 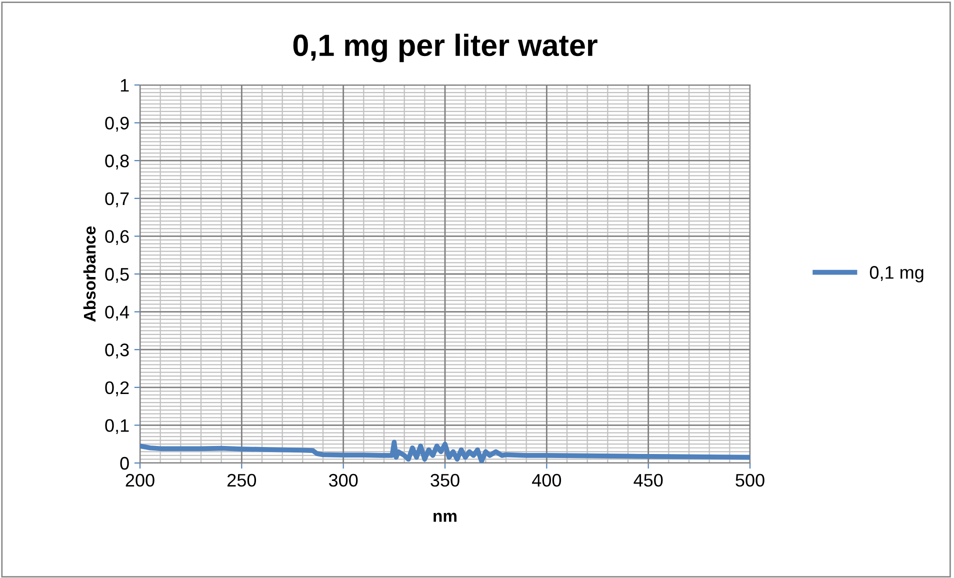 What do you see at coordinates (117, 426) in the screenshot?
I see `y-tick-label: 0,1` at bounding box center [117, 426].